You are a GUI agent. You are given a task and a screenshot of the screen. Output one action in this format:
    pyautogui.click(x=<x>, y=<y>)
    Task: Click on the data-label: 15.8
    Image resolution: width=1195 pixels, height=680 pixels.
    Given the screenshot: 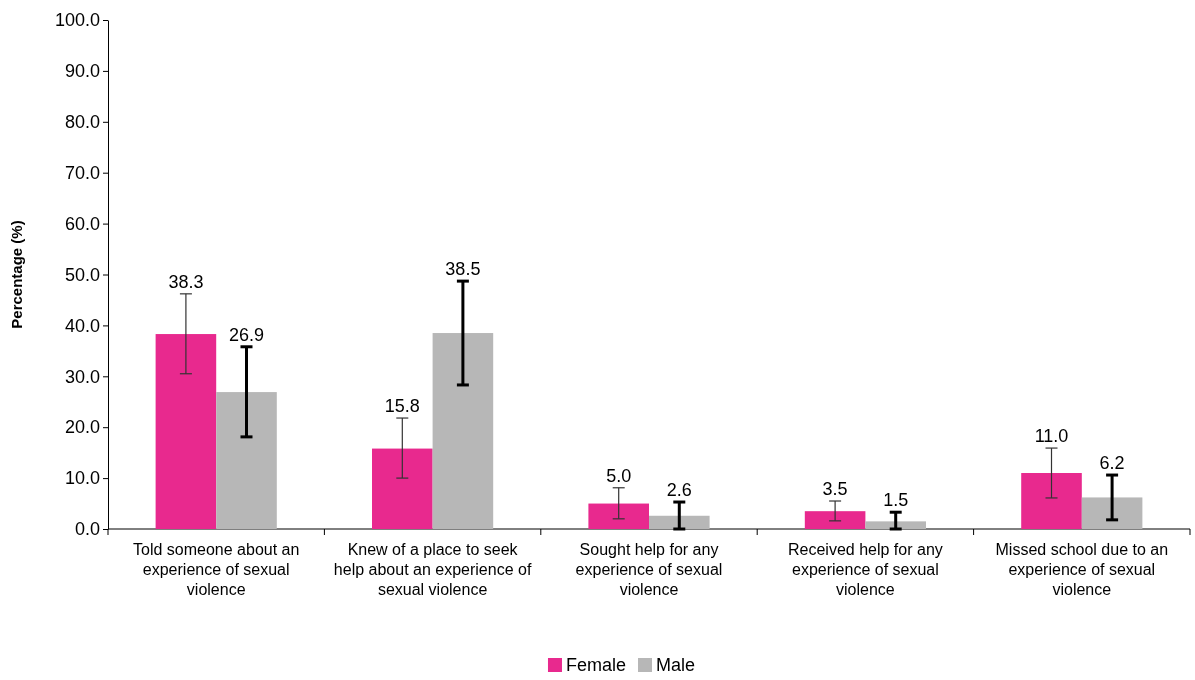 What is the action you would take?
    pyautogui.click(x=402, y=406)
    